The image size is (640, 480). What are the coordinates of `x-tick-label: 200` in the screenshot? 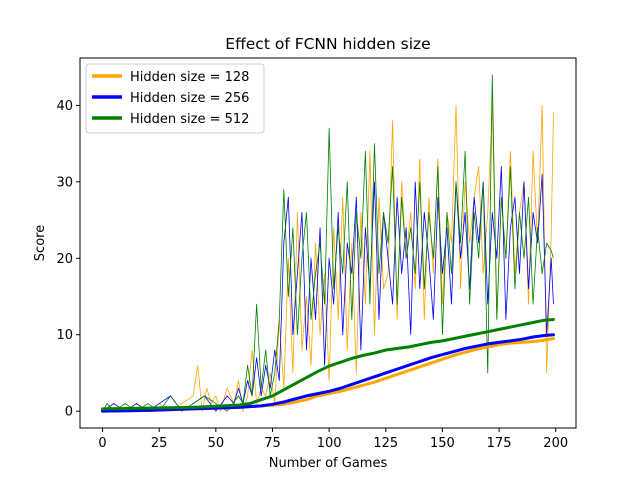 It's located at (555, 443).